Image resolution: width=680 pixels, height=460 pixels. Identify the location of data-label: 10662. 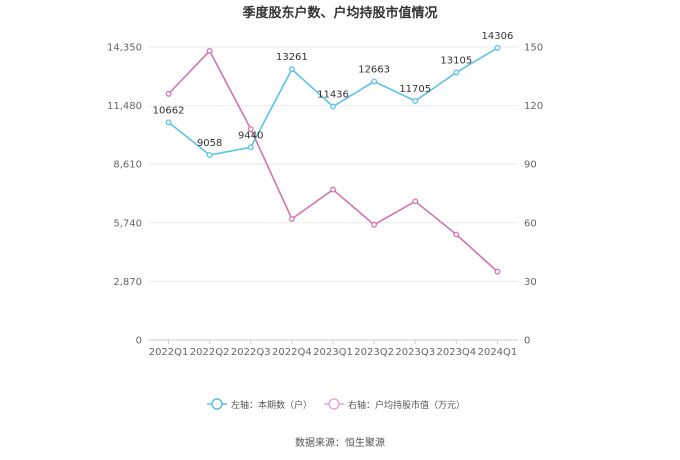
(169, 110).